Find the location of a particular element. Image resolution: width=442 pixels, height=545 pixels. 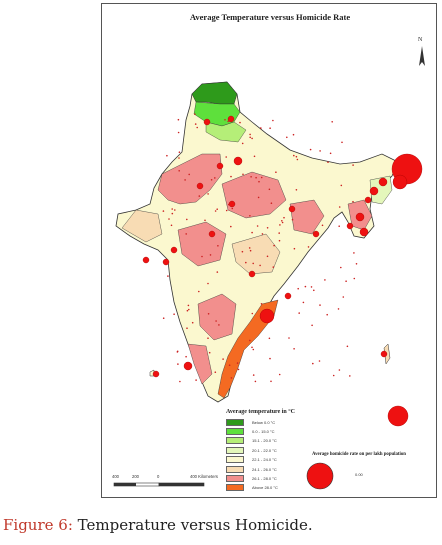

caption-text: Temperature versus Homicide. is located at coordinates (192, 525).